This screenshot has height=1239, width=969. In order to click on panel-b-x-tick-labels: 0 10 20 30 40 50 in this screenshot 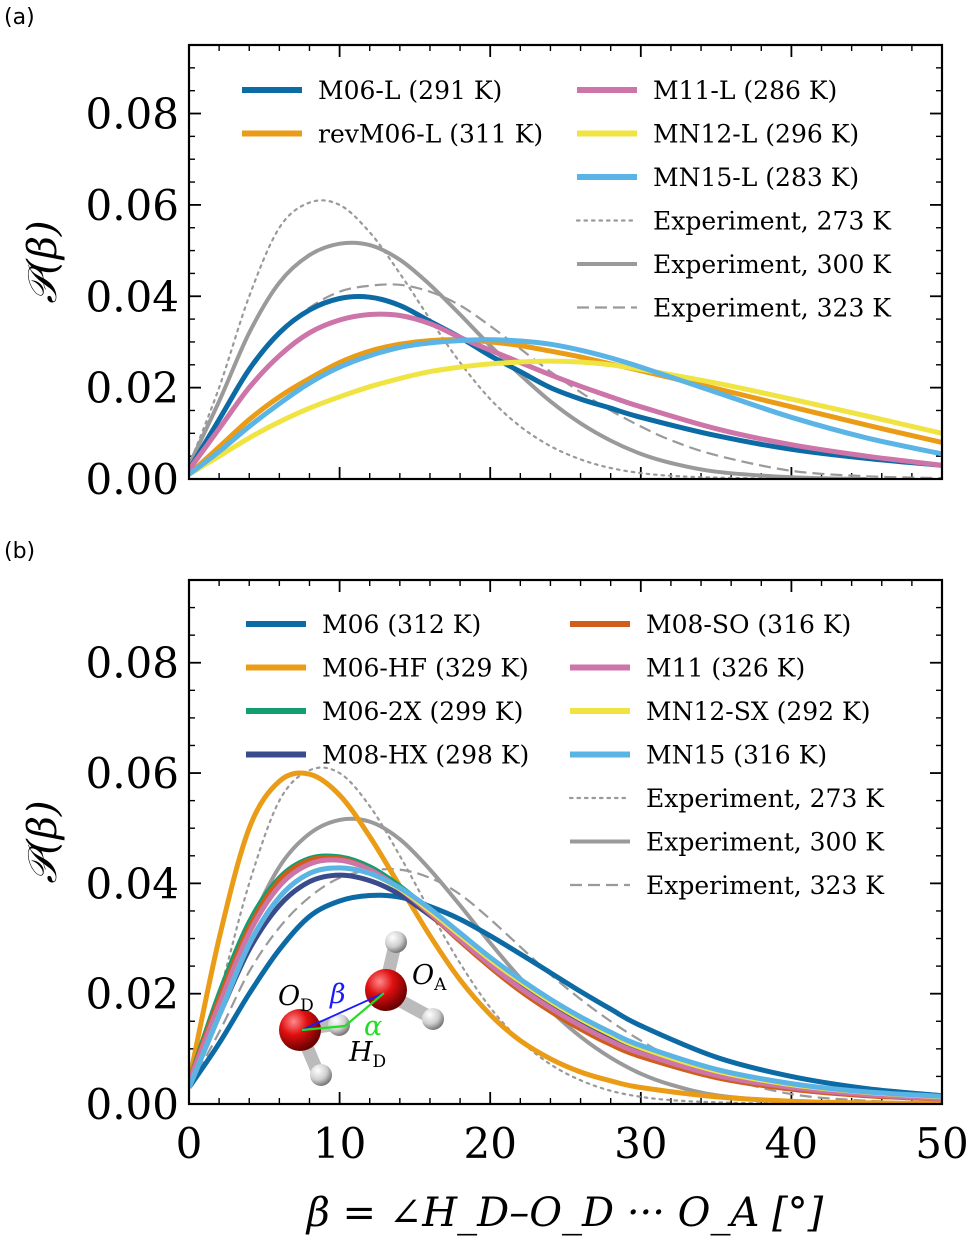, I will do `click(572, 1143)`.